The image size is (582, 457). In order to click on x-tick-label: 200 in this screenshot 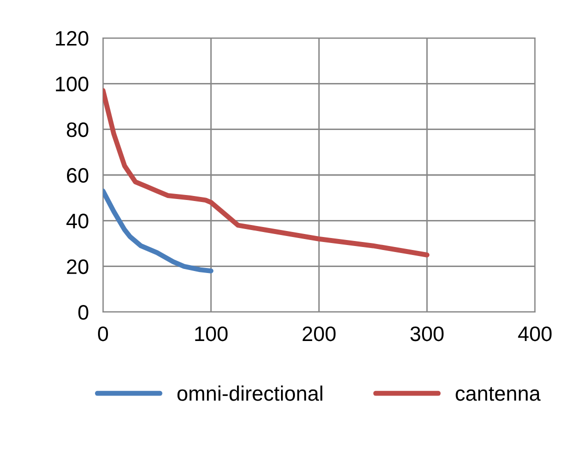, I will do `click(319, 334)`.